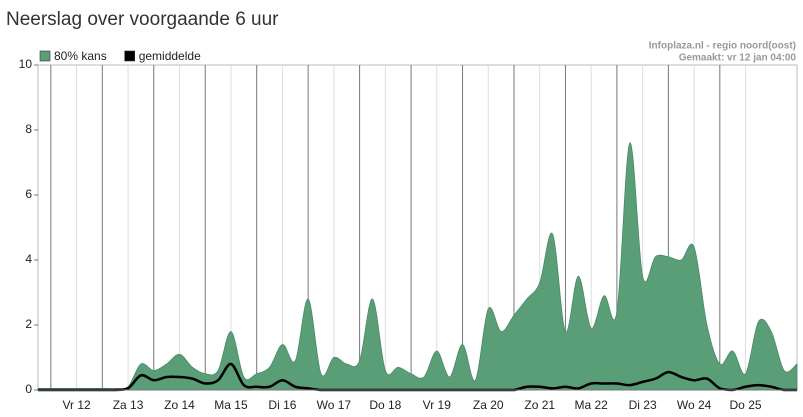 The height and width of the screenshot is (417, 803). Describe the element at coordinates (170, 56) in the screenshot. I see `legend-label: gemiddelde` at that location.